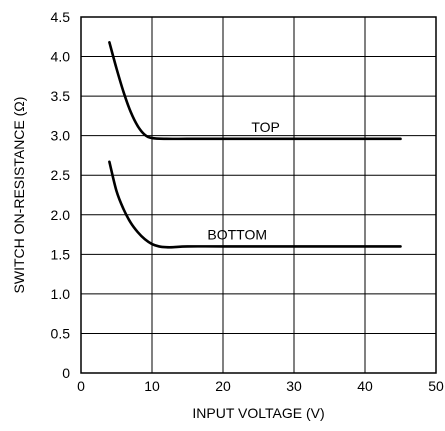 The height and width of the screenshot is (431, 445). I want to click on x-tick-label: 20, so click(223, 386).